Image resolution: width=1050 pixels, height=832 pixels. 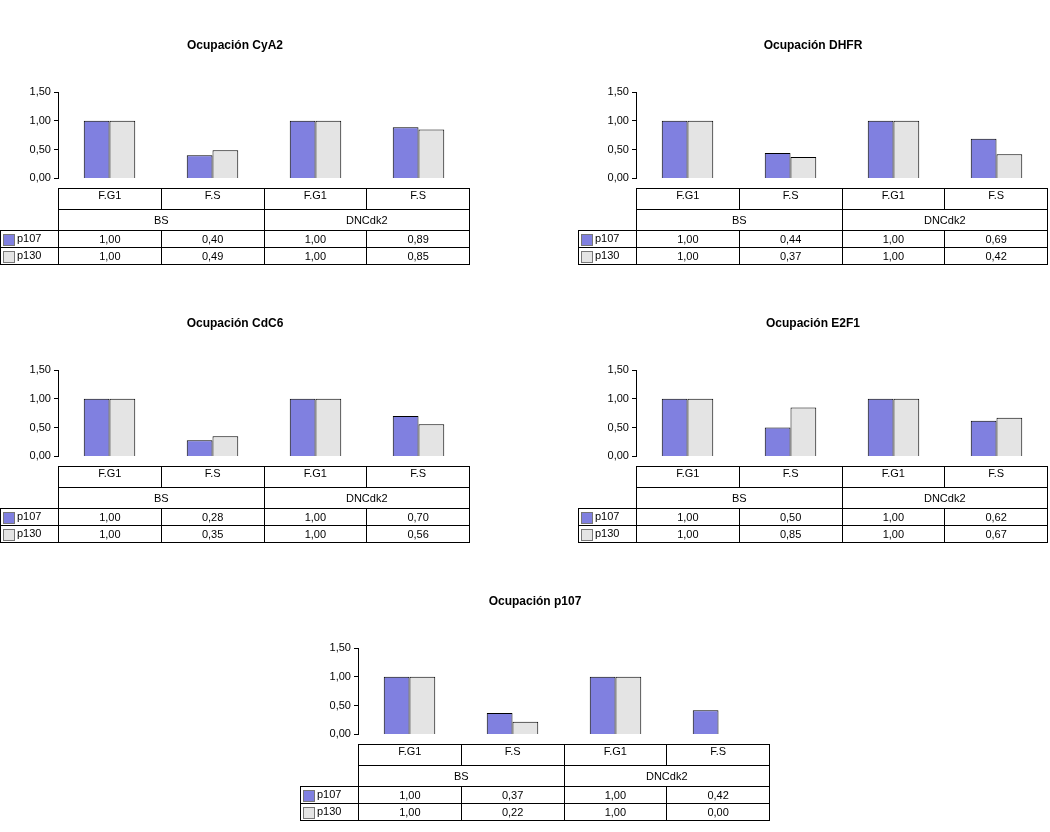 What do you see at coordinates (418, 517) in the screenshot?
I see `data-label: 0,70` at bounding box center [418, 517].